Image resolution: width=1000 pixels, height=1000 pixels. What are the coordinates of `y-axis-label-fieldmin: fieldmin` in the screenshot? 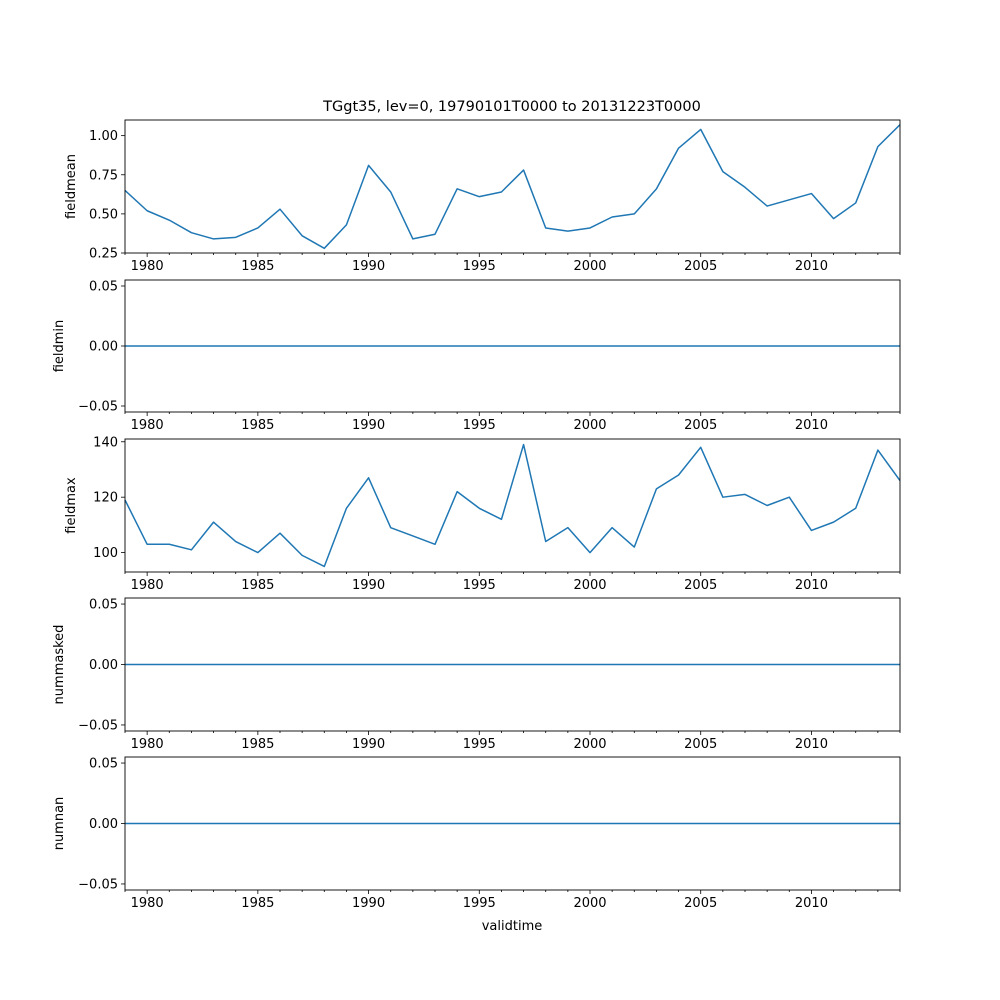 It's located at (59, 346).